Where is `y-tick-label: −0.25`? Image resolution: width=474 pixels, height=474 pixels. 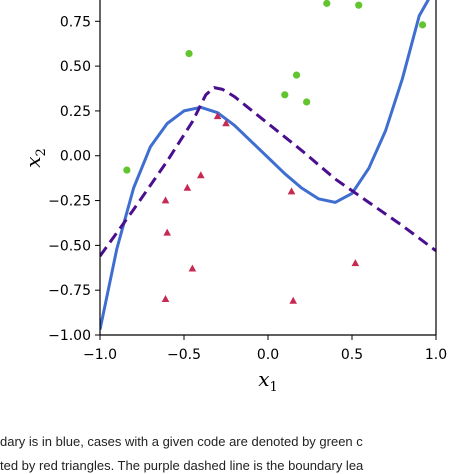 y-tick-label: −0.25 is located at coordinates (69, 202).